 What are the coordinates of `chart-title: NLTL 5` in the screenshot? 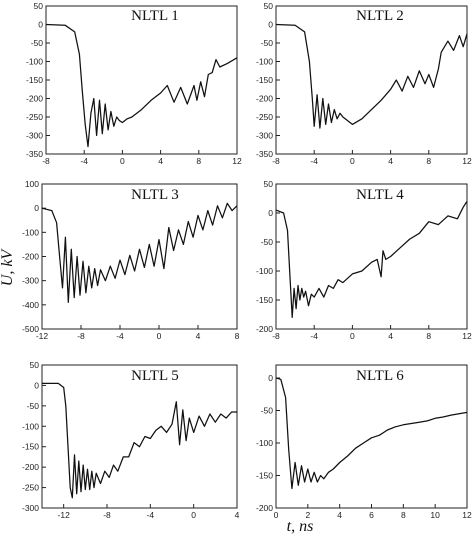 It's located at (155, 376).